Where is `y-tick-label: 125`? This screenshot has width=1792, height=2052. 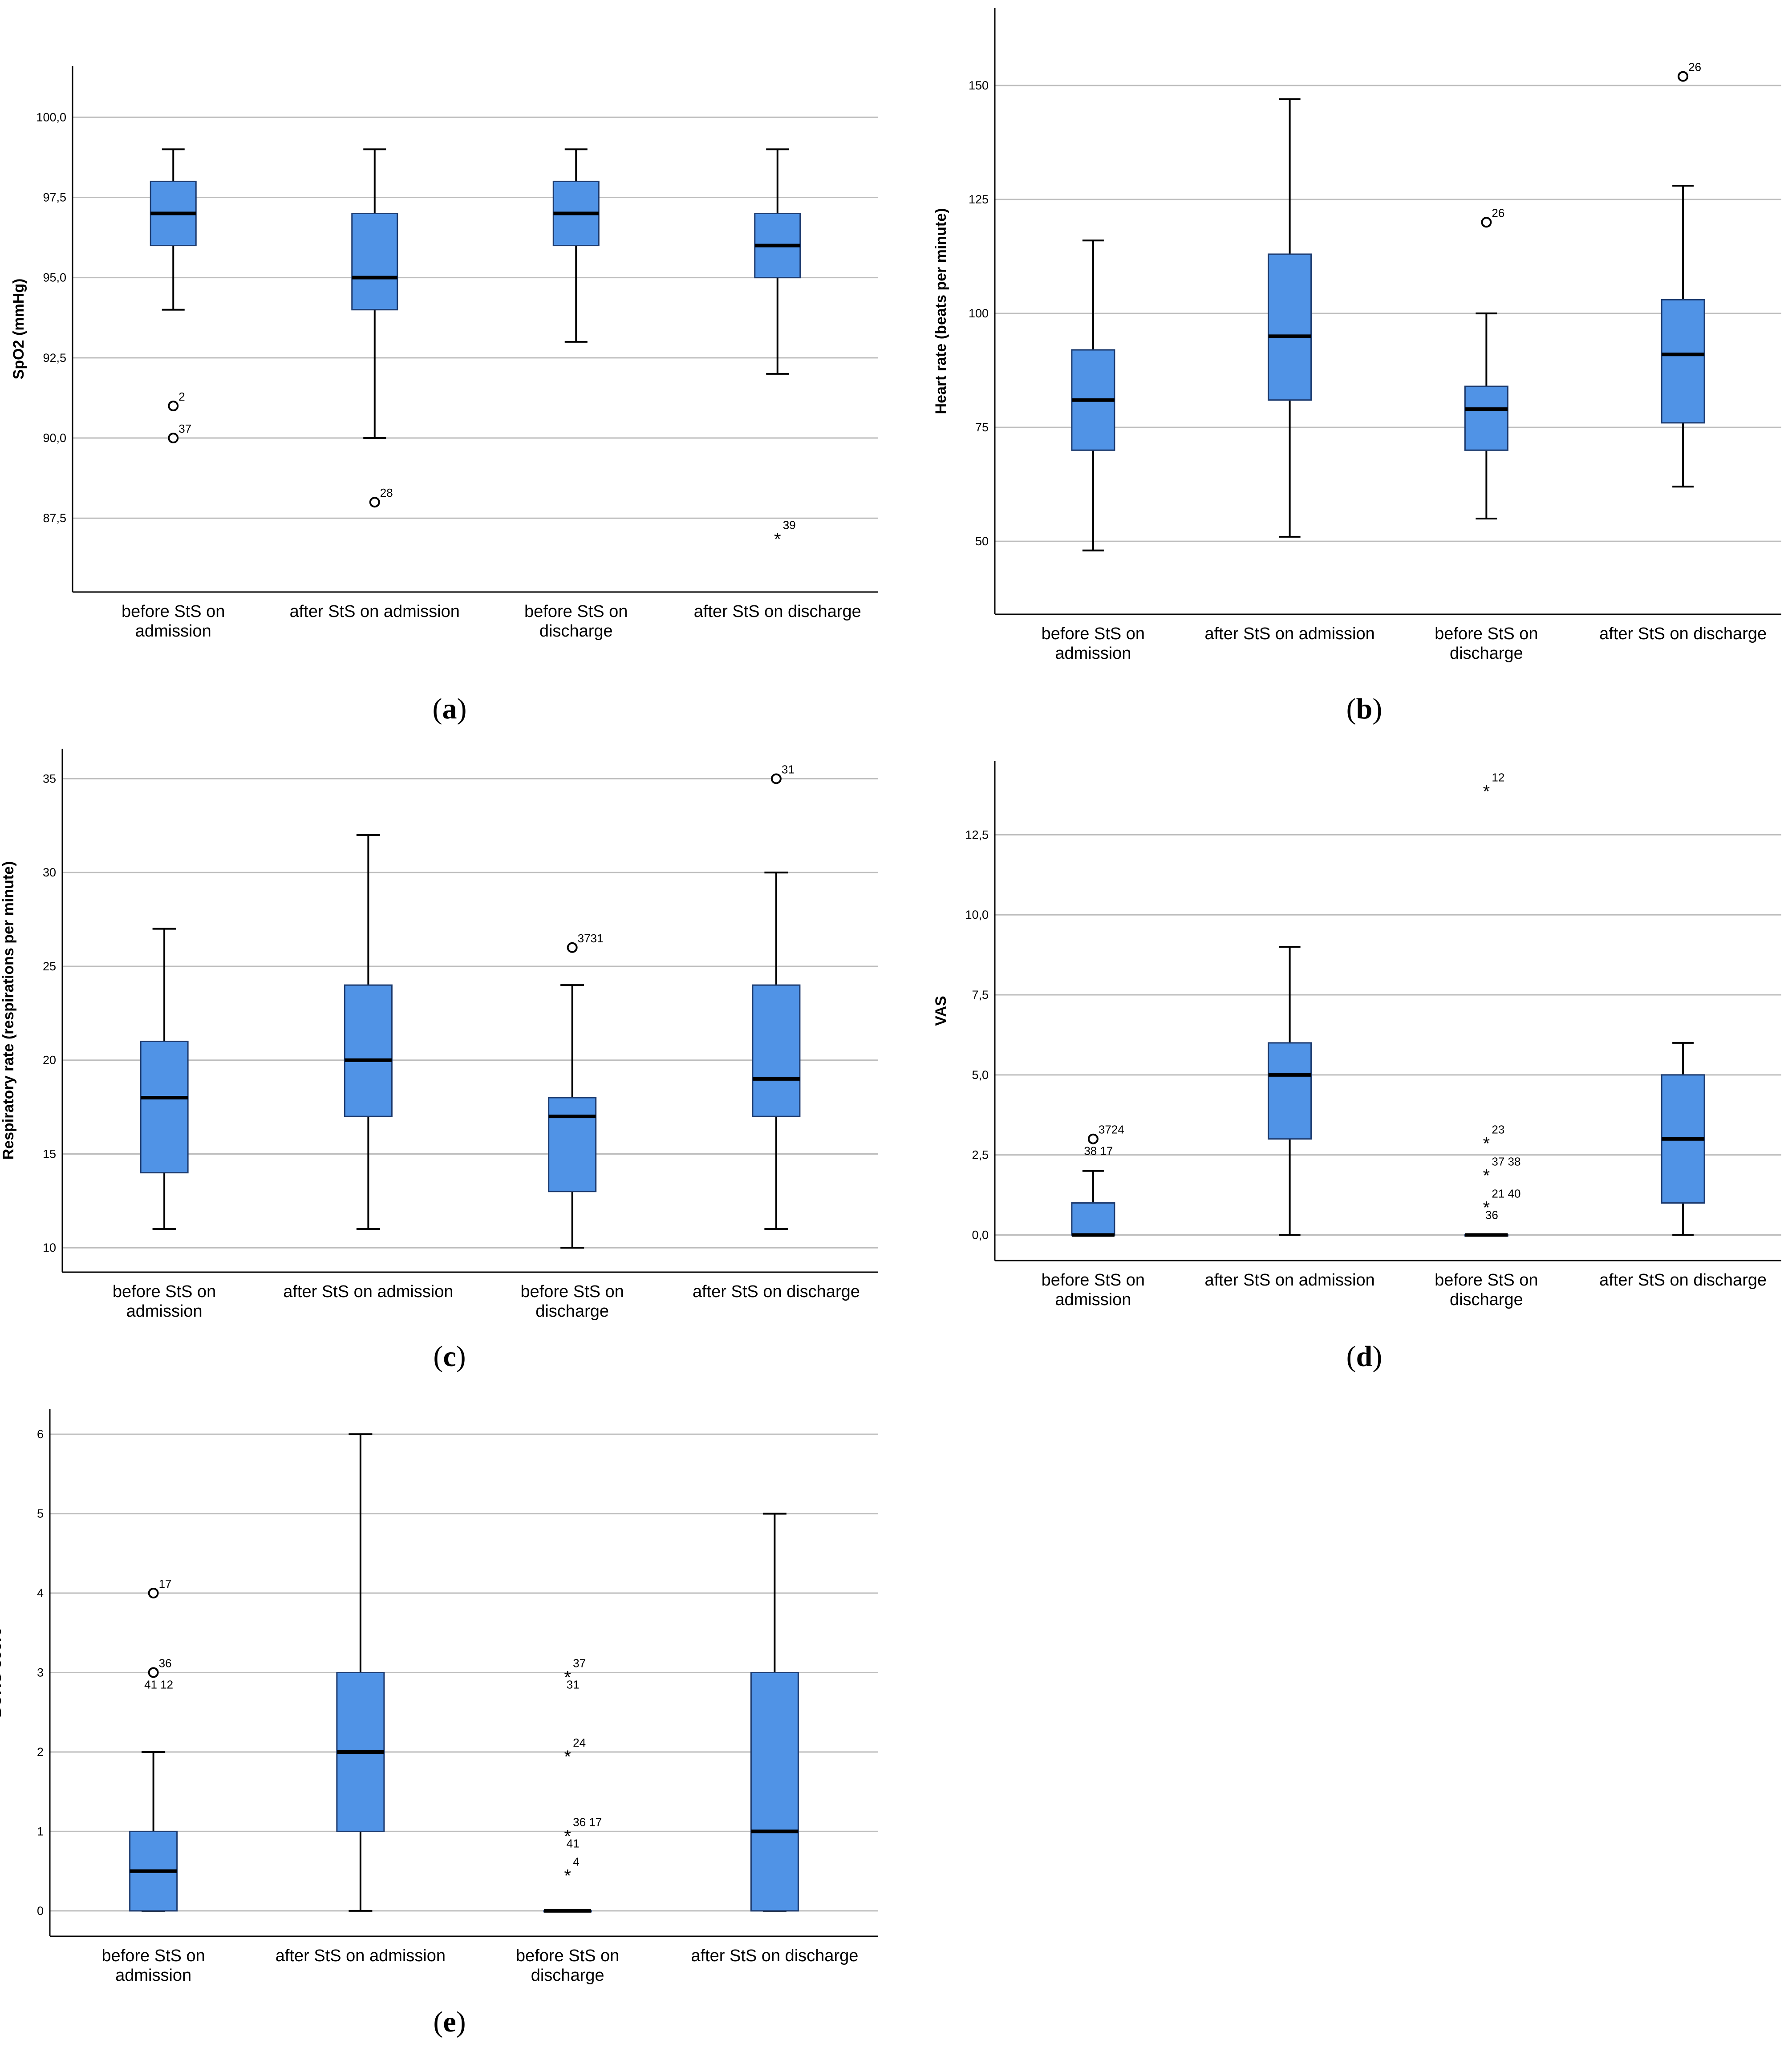
y-tick-label: 125 is located at coordinates (979, 199).